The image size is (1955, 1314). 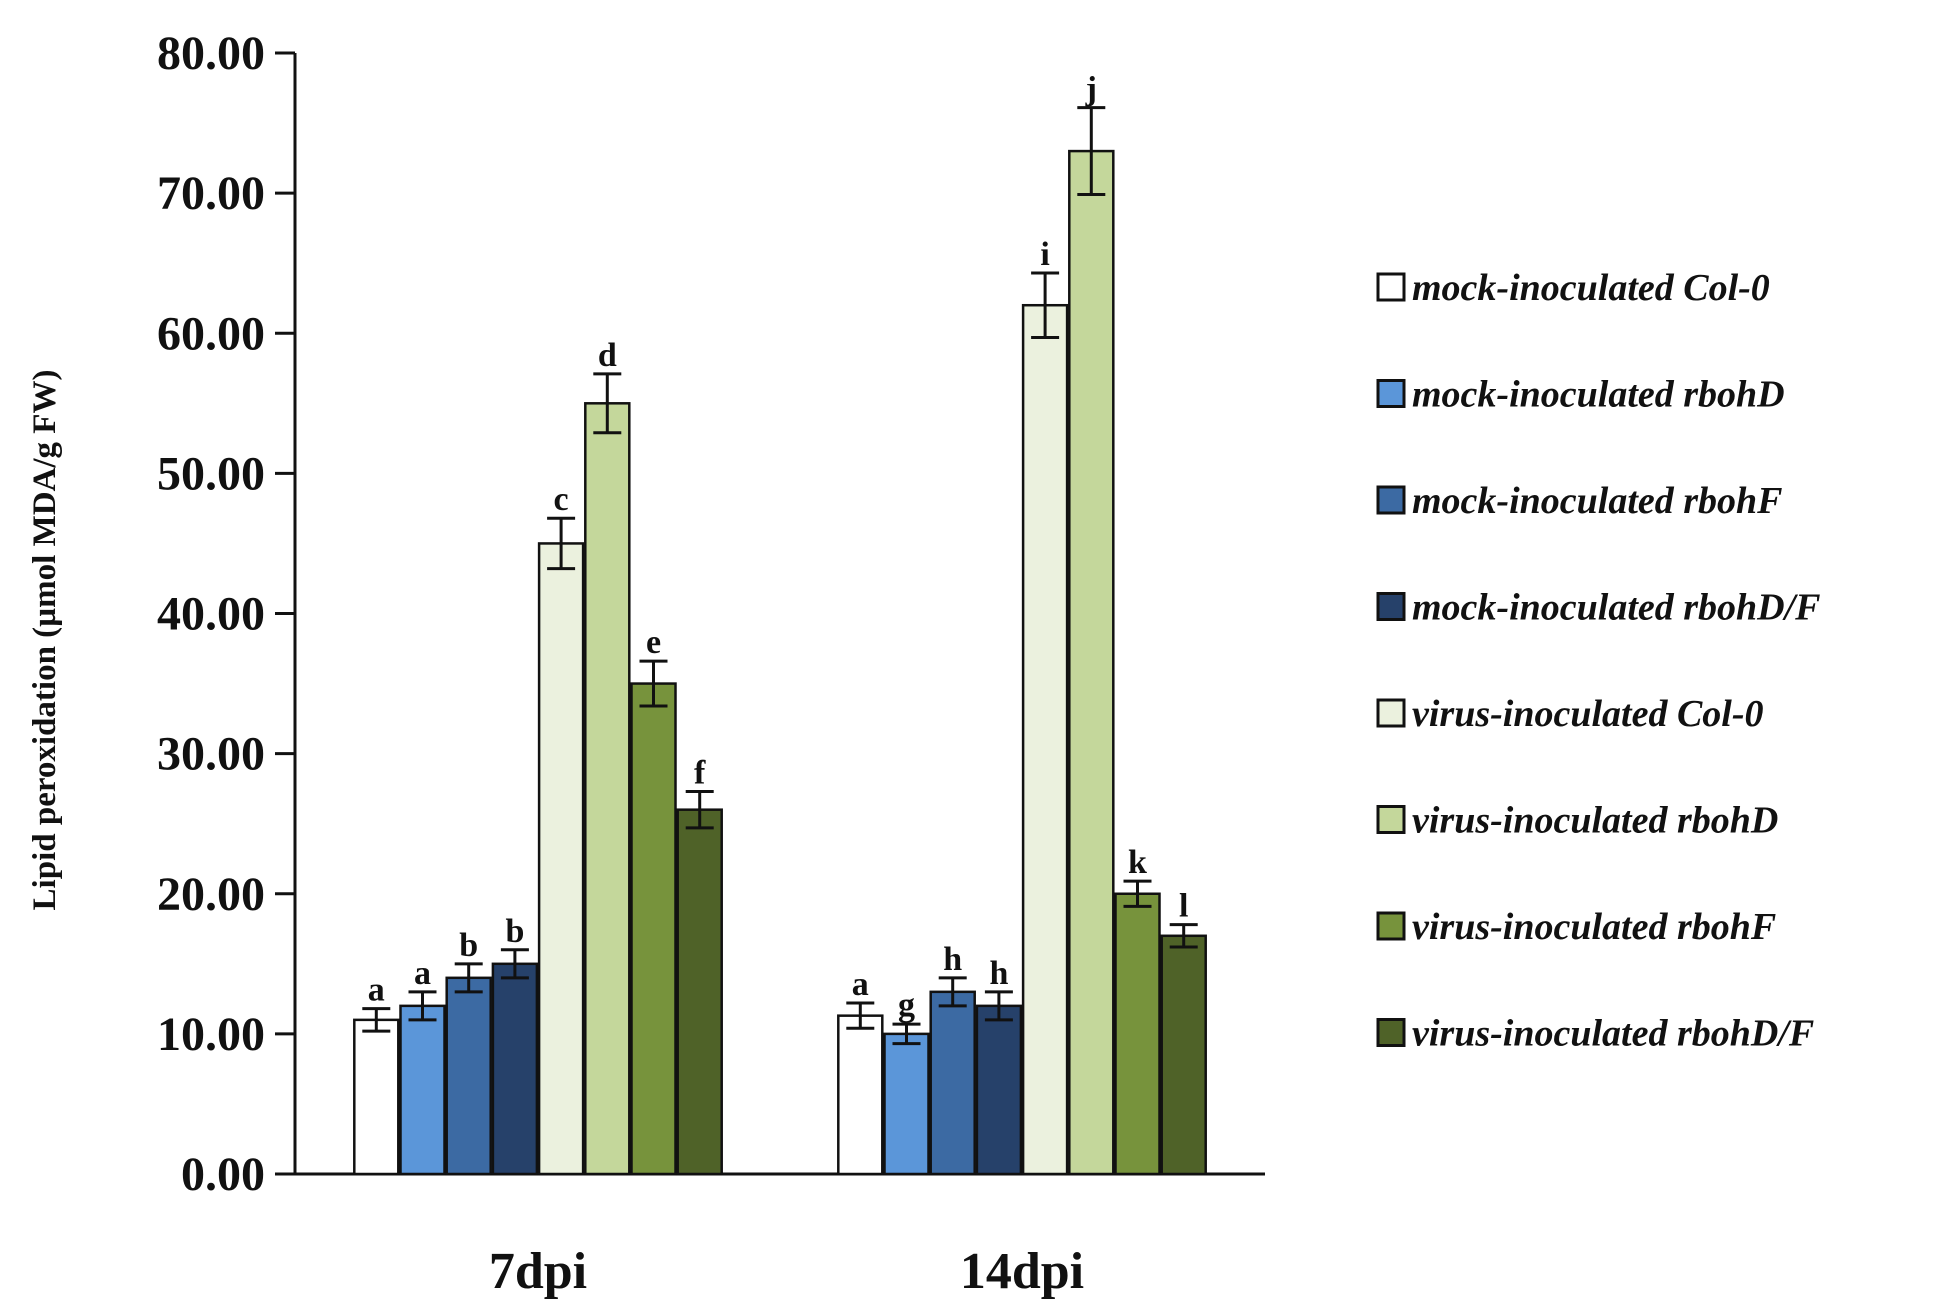 I want to click on significance-label: c, so click(x=561, y=499).